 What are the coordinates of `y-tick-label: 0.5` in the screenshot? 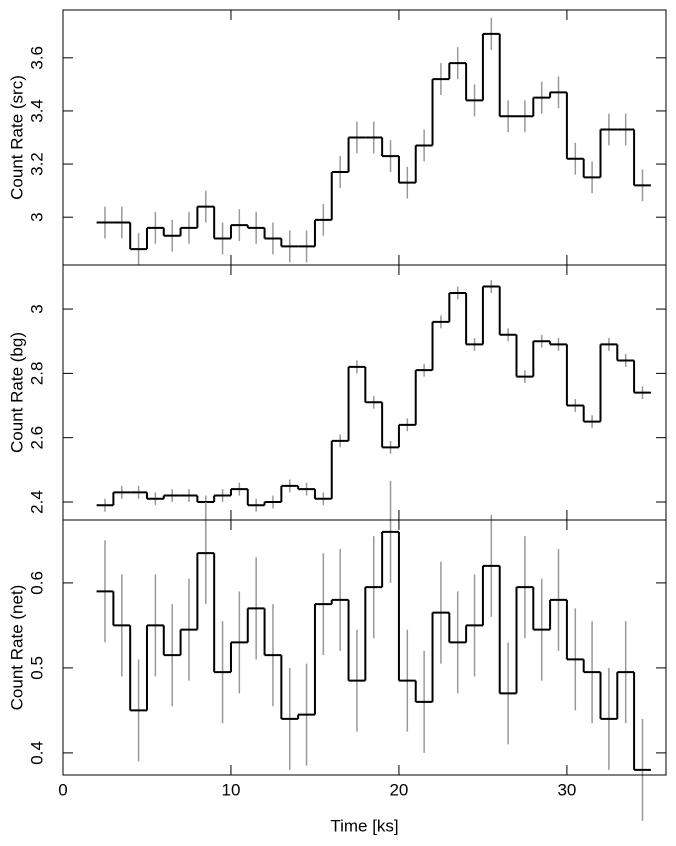 It's located at (36, 668).